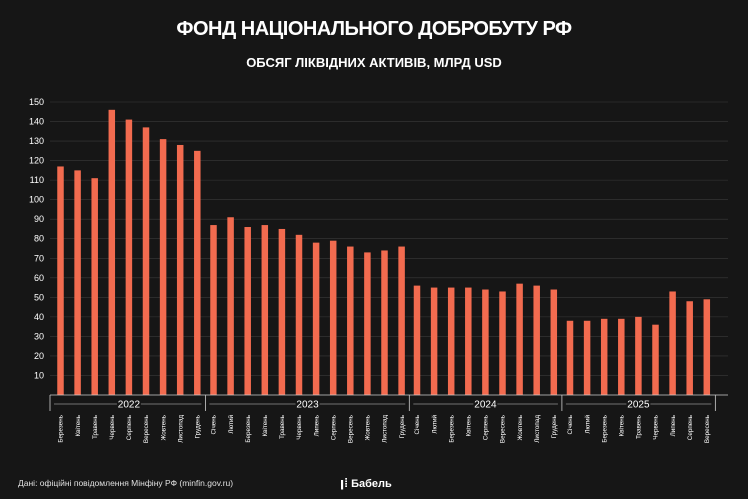 The image size is (748, 499). Describe the element at coordinates (36, 122) in the screenshot. I see `y-tick-label: 140` at that location.